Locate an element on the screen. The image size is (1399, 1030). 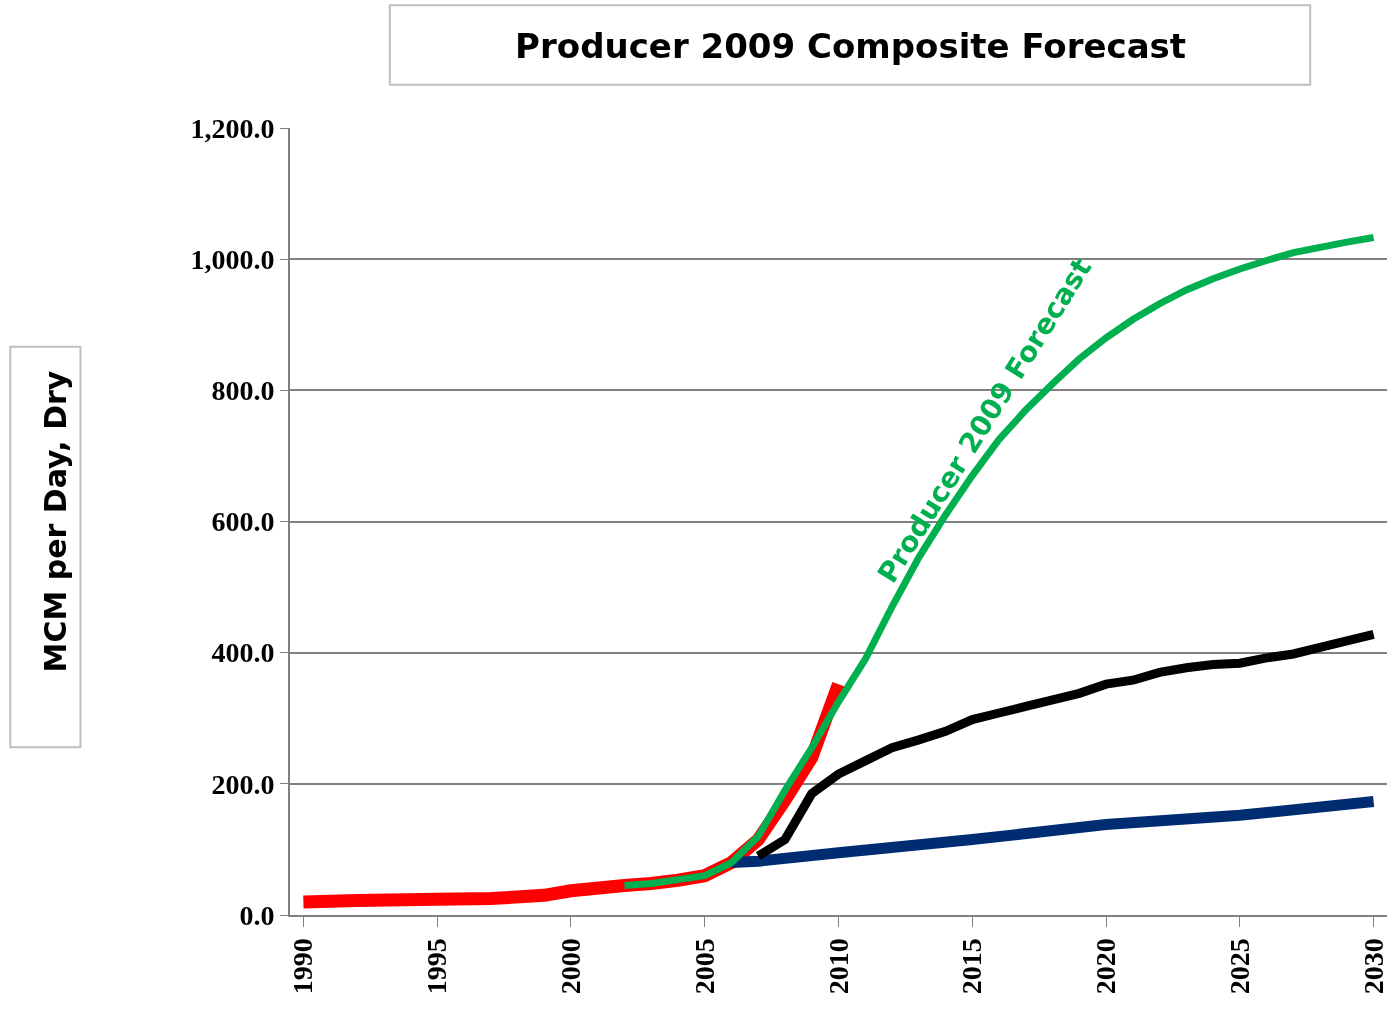
x-tick-label: 2005 is located at coordinates (704, 966).